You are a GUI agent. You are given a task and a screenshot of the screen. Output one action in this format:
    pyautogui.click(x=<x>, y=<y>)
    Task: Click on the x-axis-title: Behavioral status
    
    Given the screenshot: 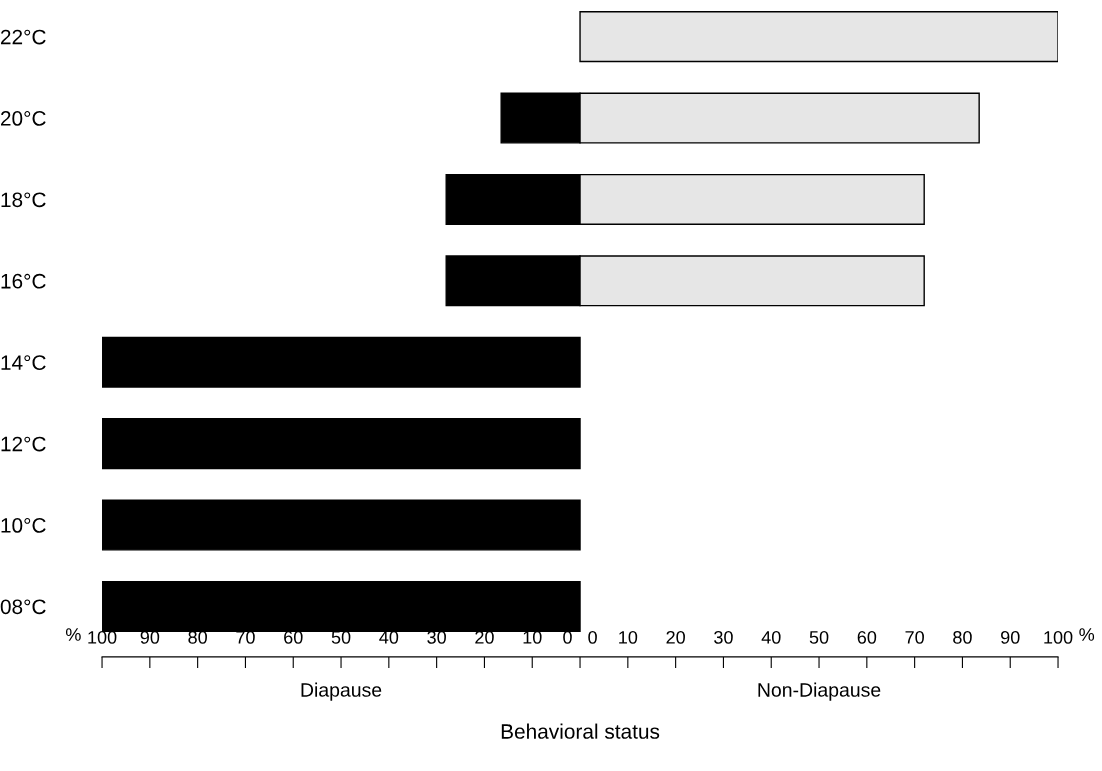 What is the action you would take?
    pyautogui.click(x=580, y=731)
    